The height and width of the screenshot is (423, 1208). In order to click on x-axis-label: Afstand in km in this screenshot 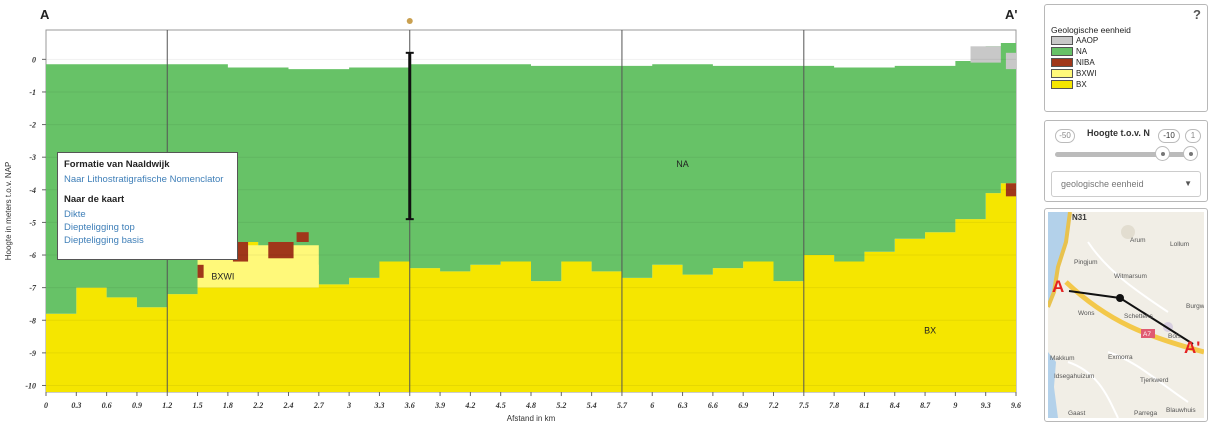, I will do `click(531, 418)`.